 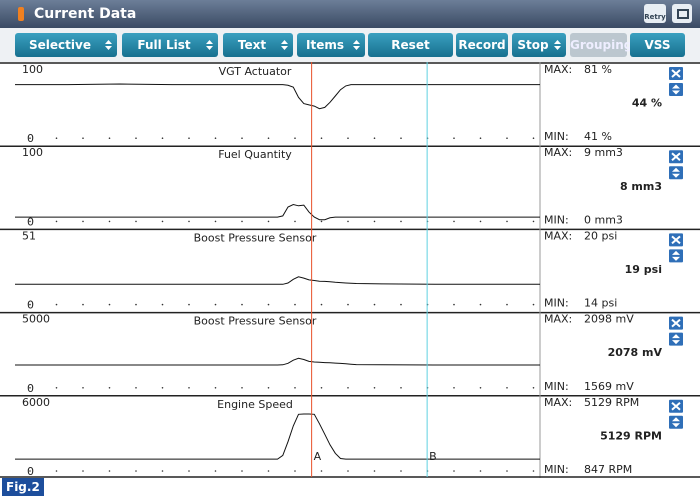 What do you see at coordinates (533, 45) in the screenshot?
I see `button-label: Stop` at bounding box center [533, 45].